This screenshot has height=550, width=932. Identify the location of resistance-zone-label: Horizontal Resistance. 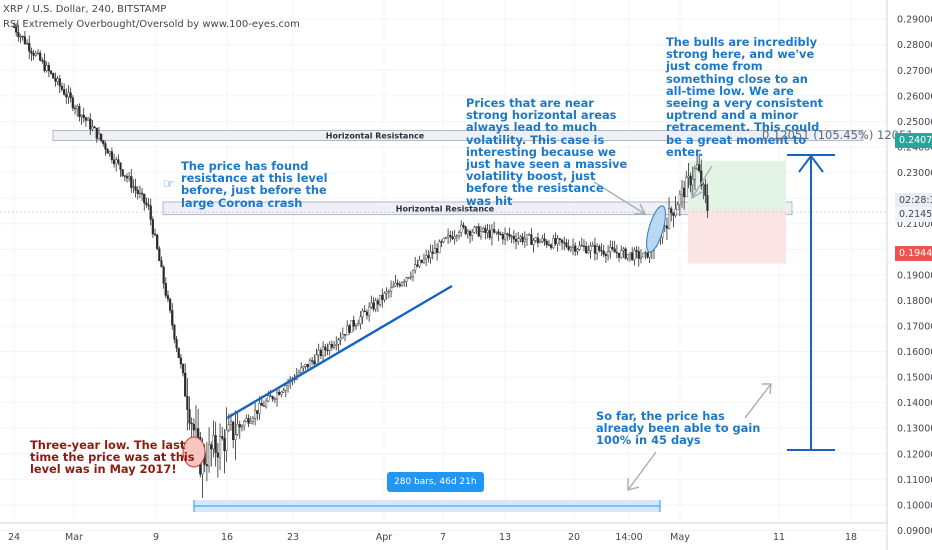
(445, 208).